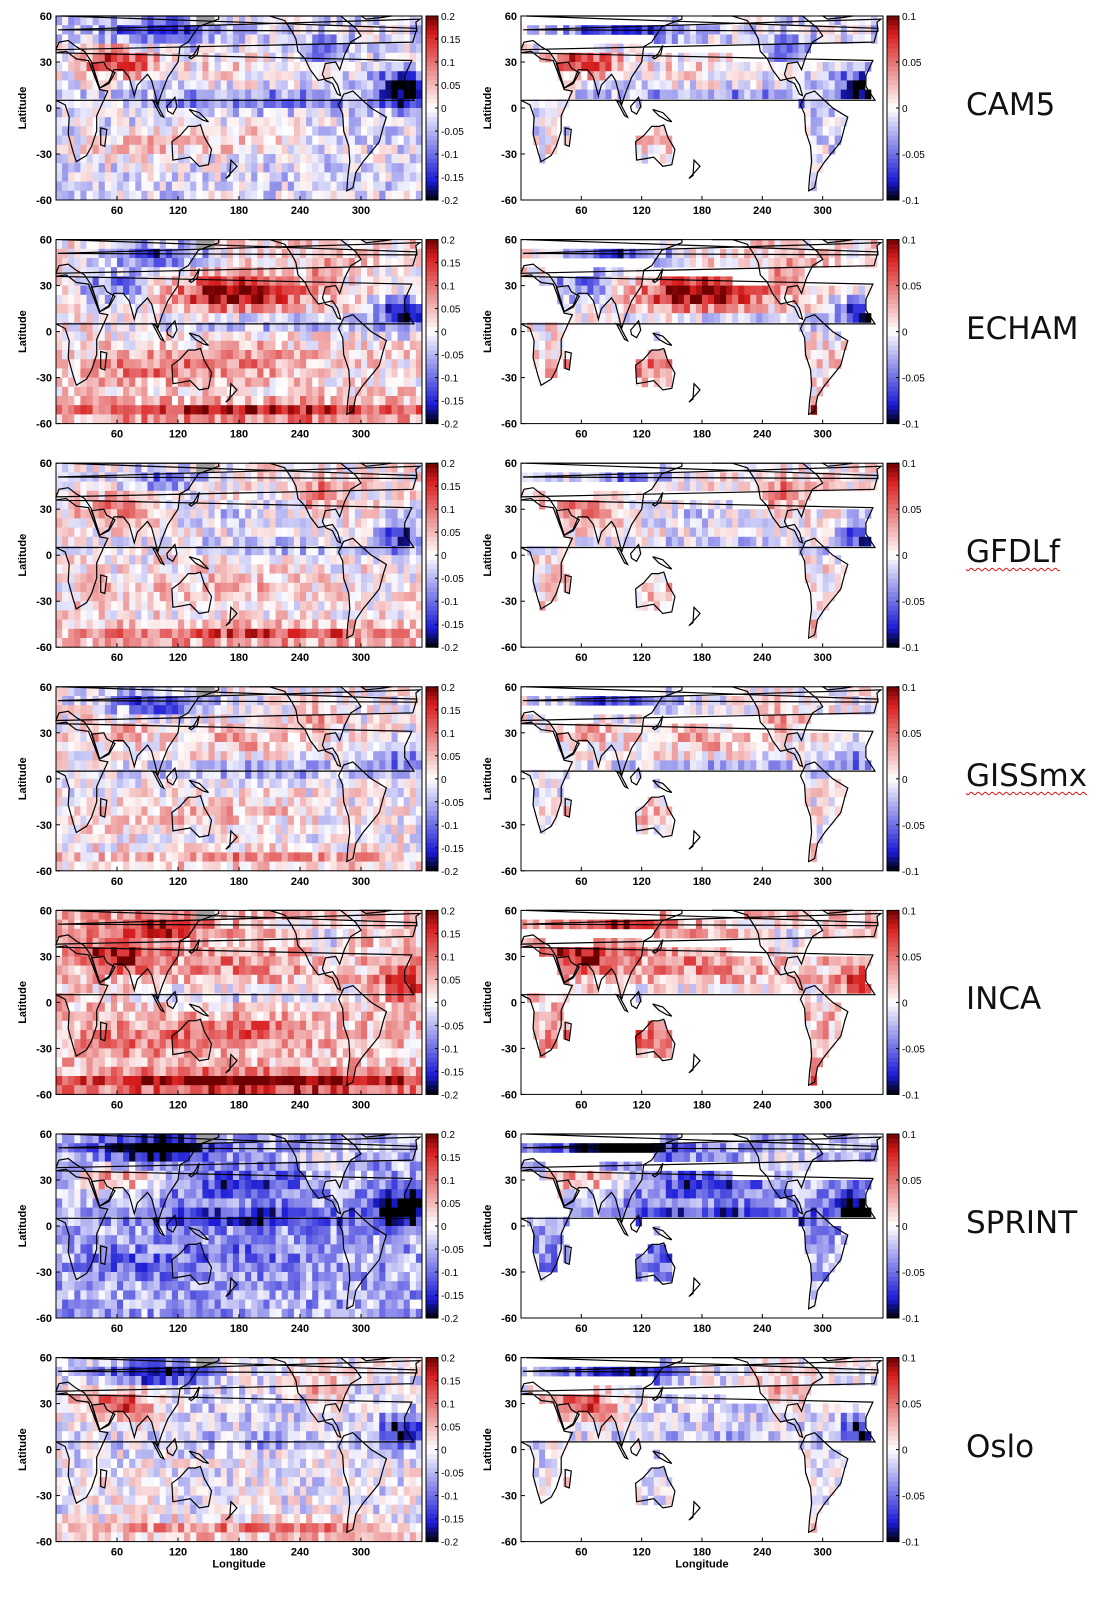  I want to click on colorbar-tick-label: 0.1, so click(909, 17).